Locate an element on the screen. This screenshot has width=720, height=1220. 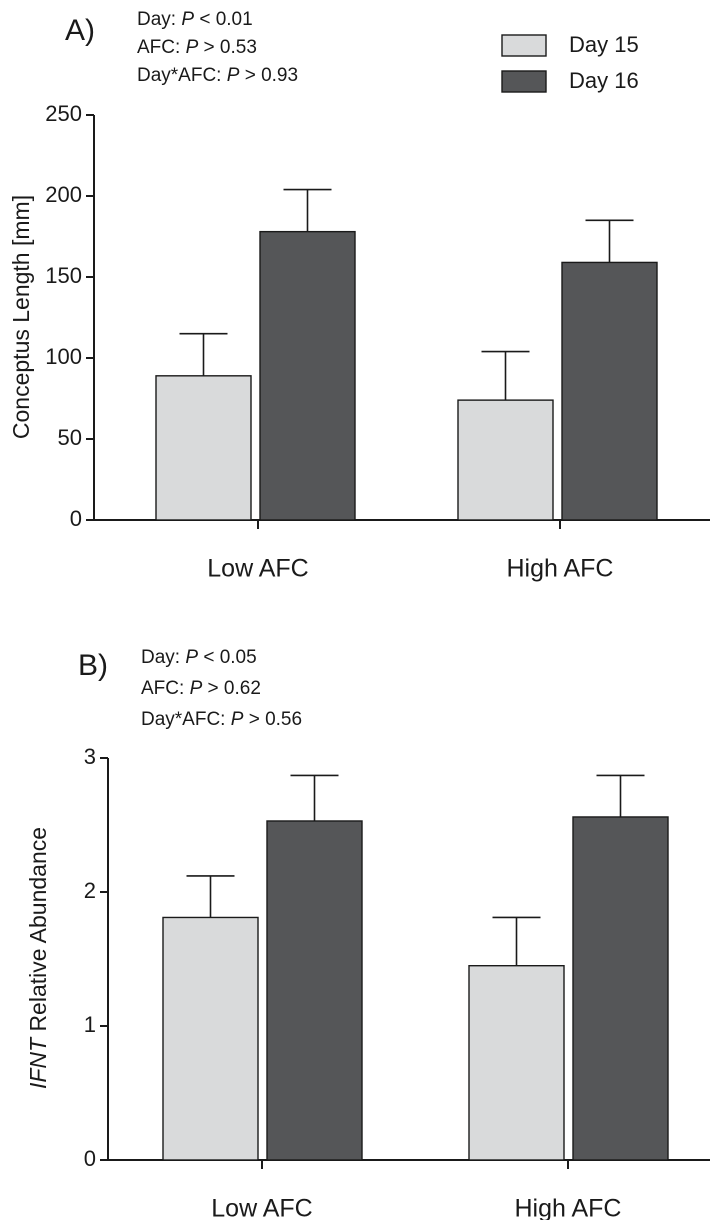
stat-annotation: AFC: P > 0.62 is located at coordinates (201, 688).